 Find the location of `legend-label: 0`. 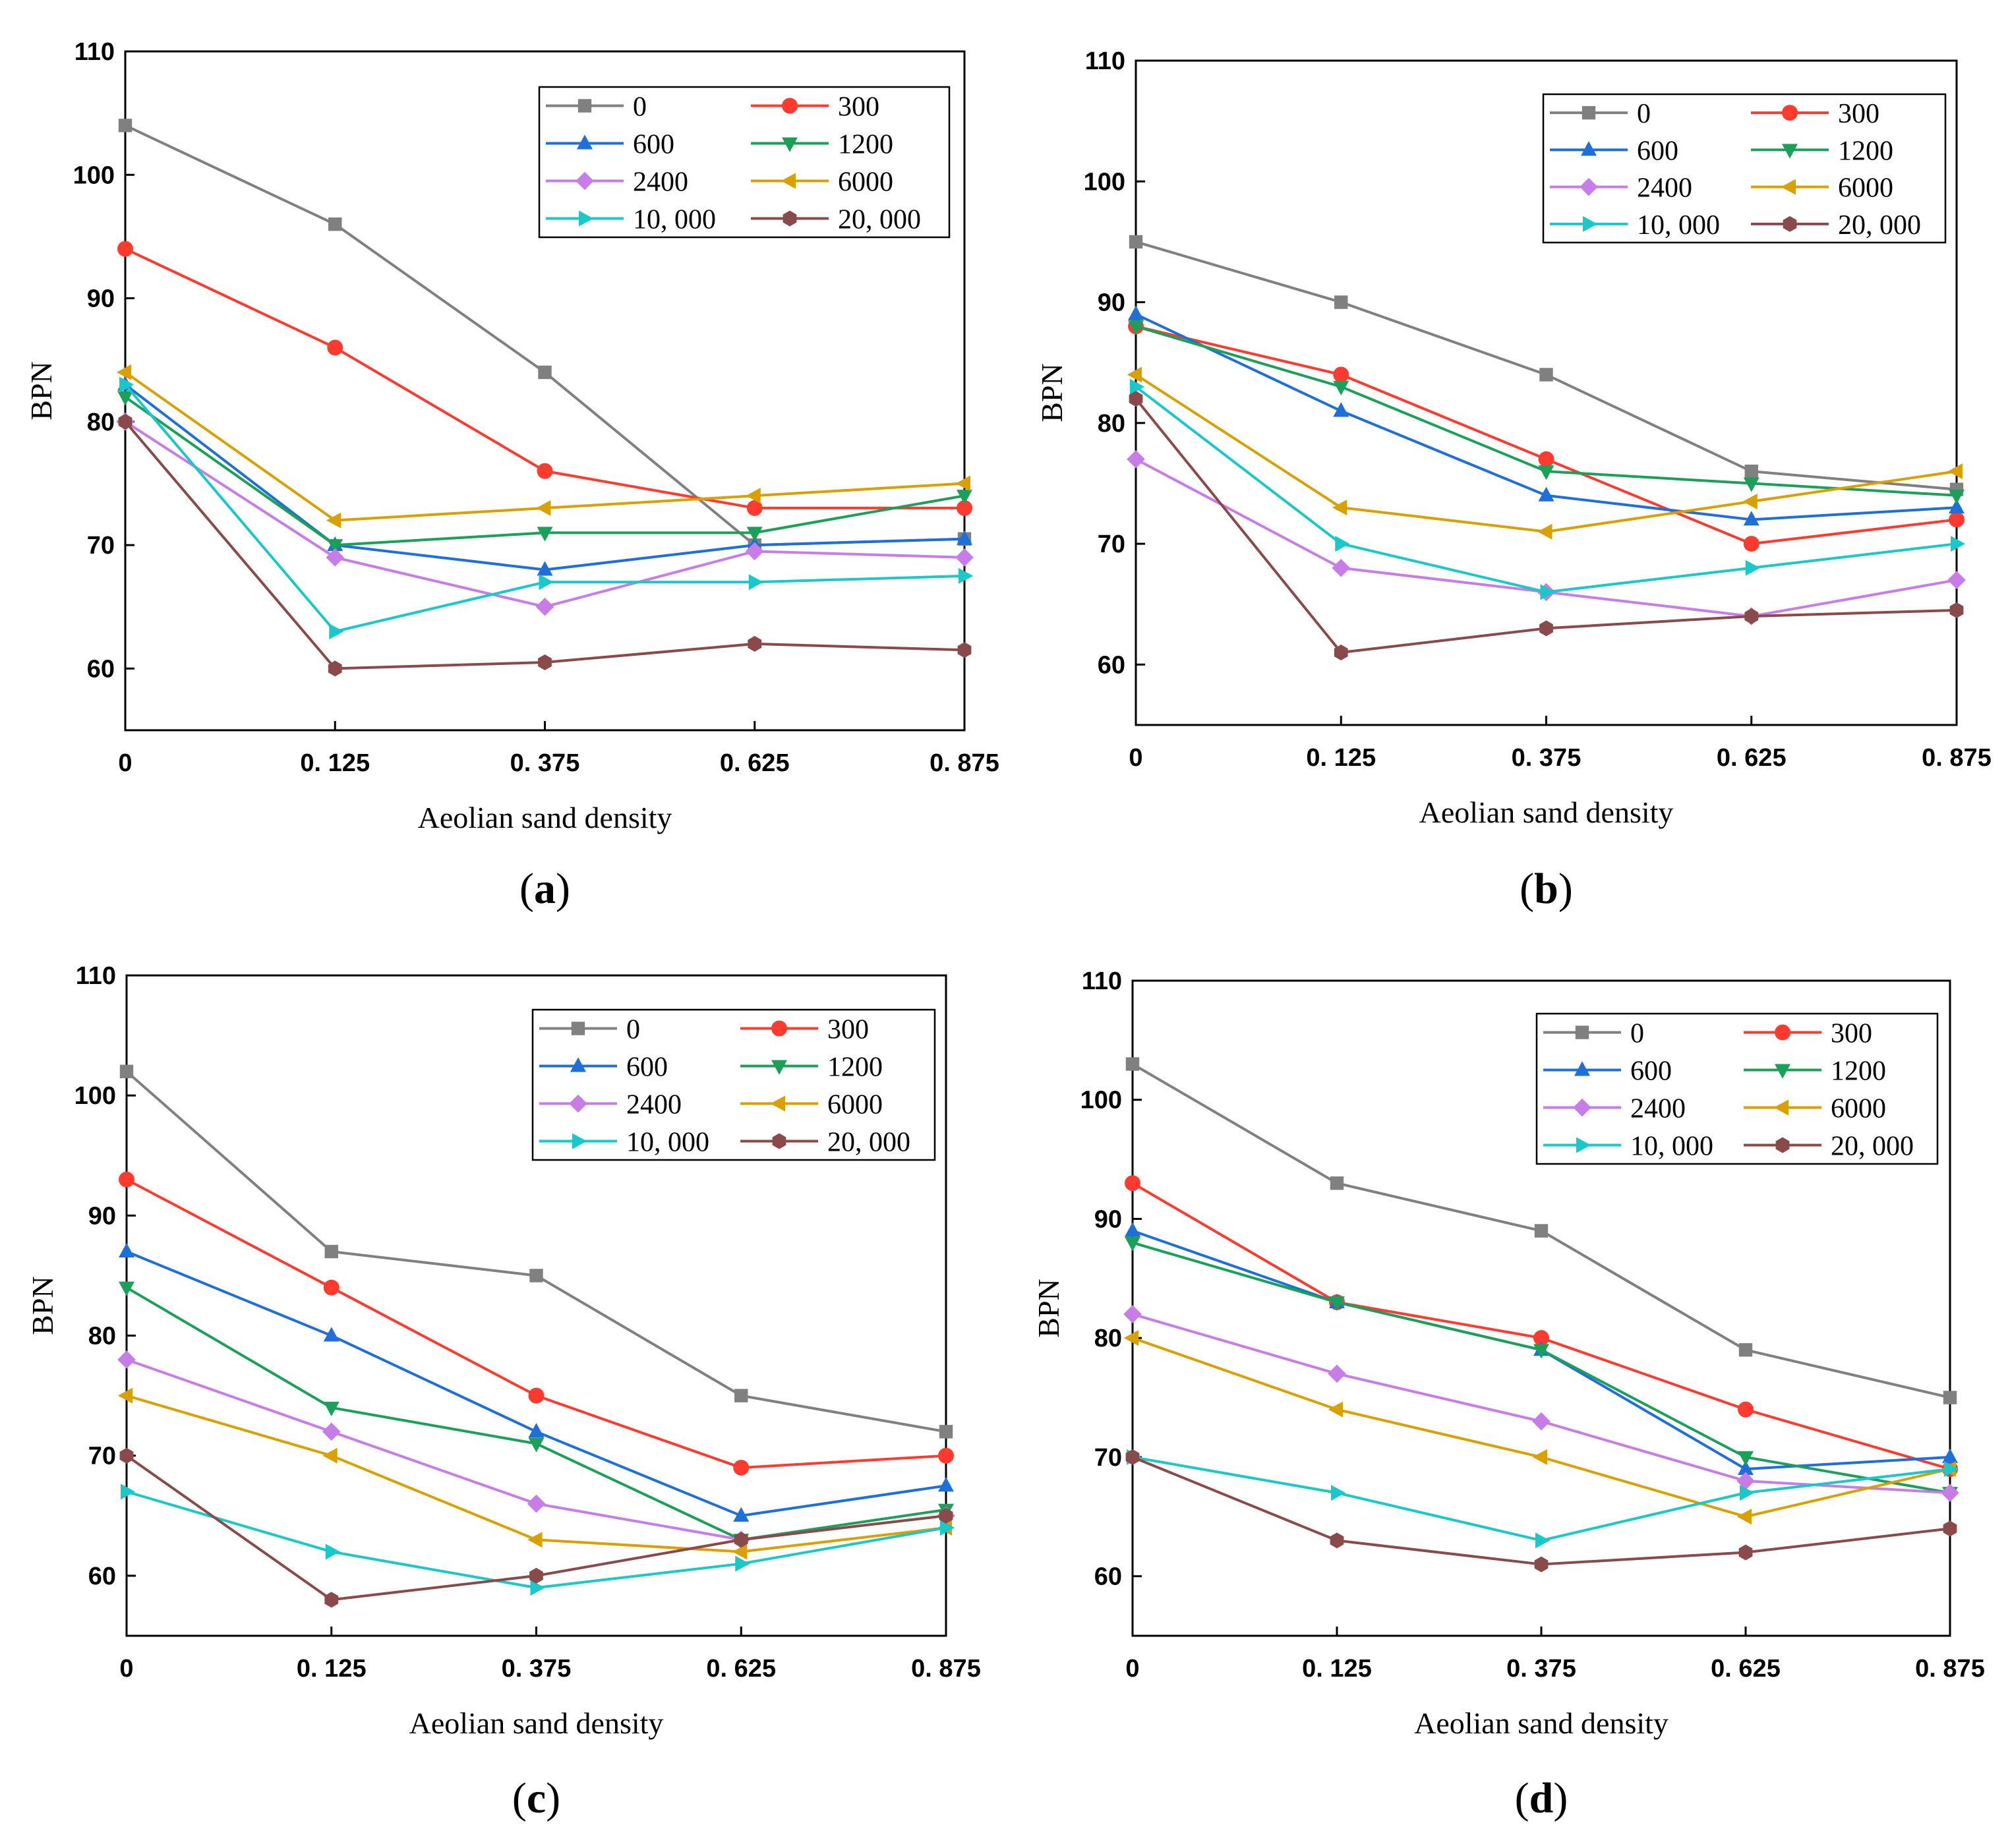

legend-label: 0 is located at coordinates (1644, 114).